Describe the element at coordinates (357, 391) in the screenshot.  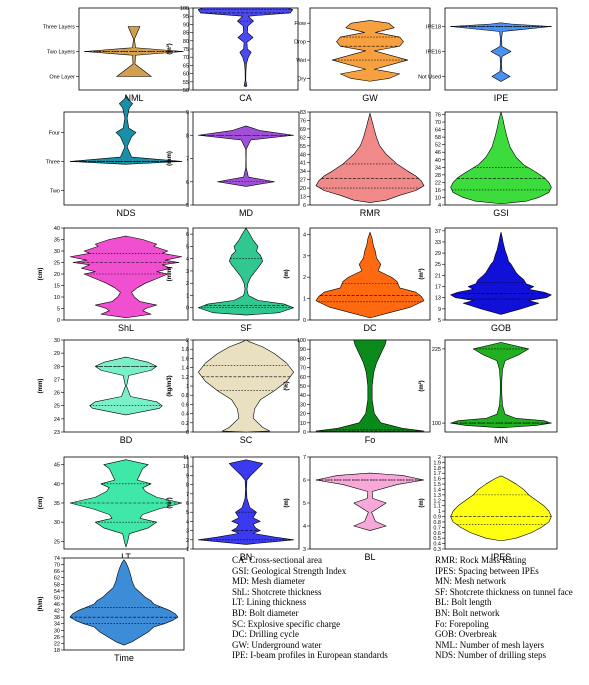
I see `panel-fo: 0 10 20 30 40 50 60 70 80 90 100 (%) Fo` at that location.